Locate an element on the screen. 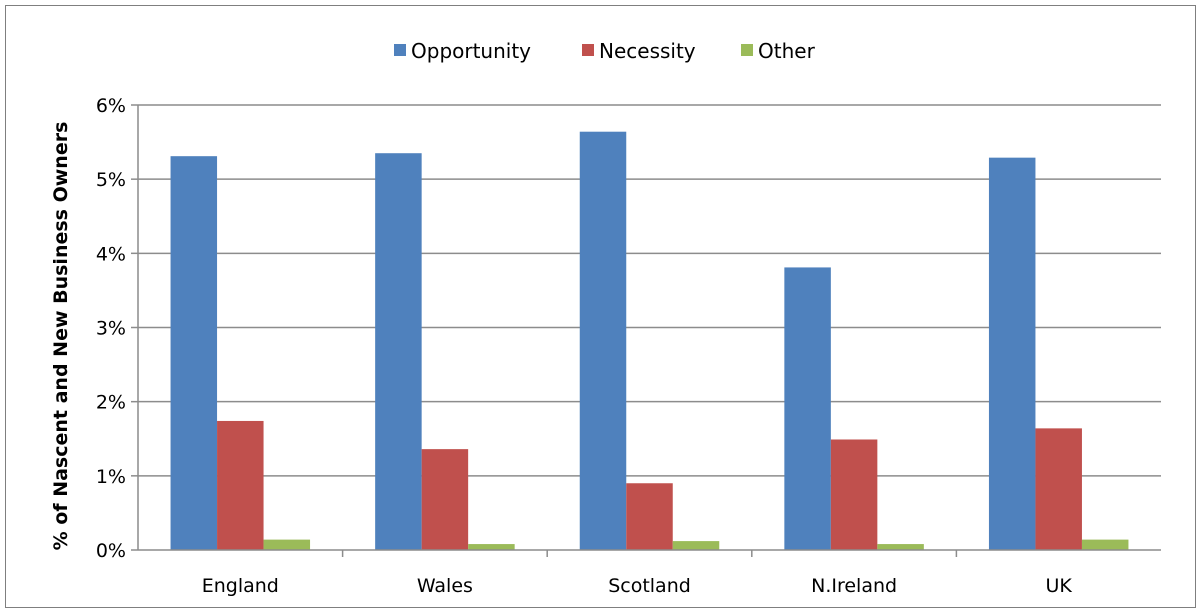  bar-other-england is located at coordinates (287, 544).